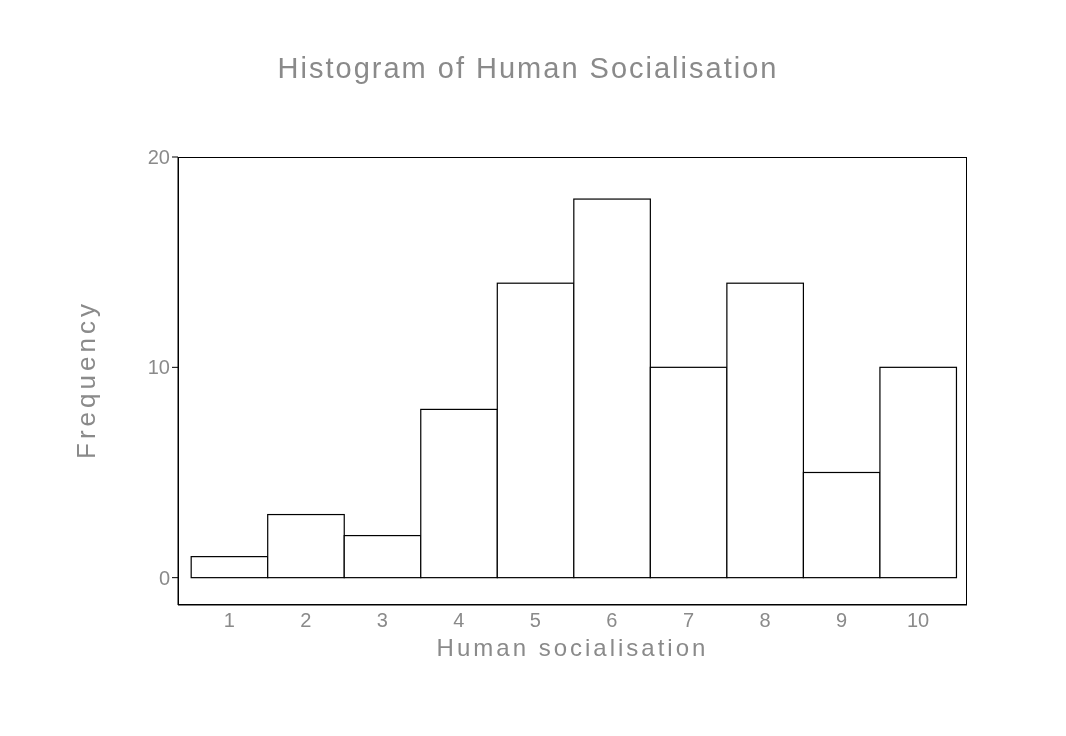  What do you see at coordinates (86, 380) in the screenshot?
I see `y-axis-title: Frequency` at bounding box center [86, 380].